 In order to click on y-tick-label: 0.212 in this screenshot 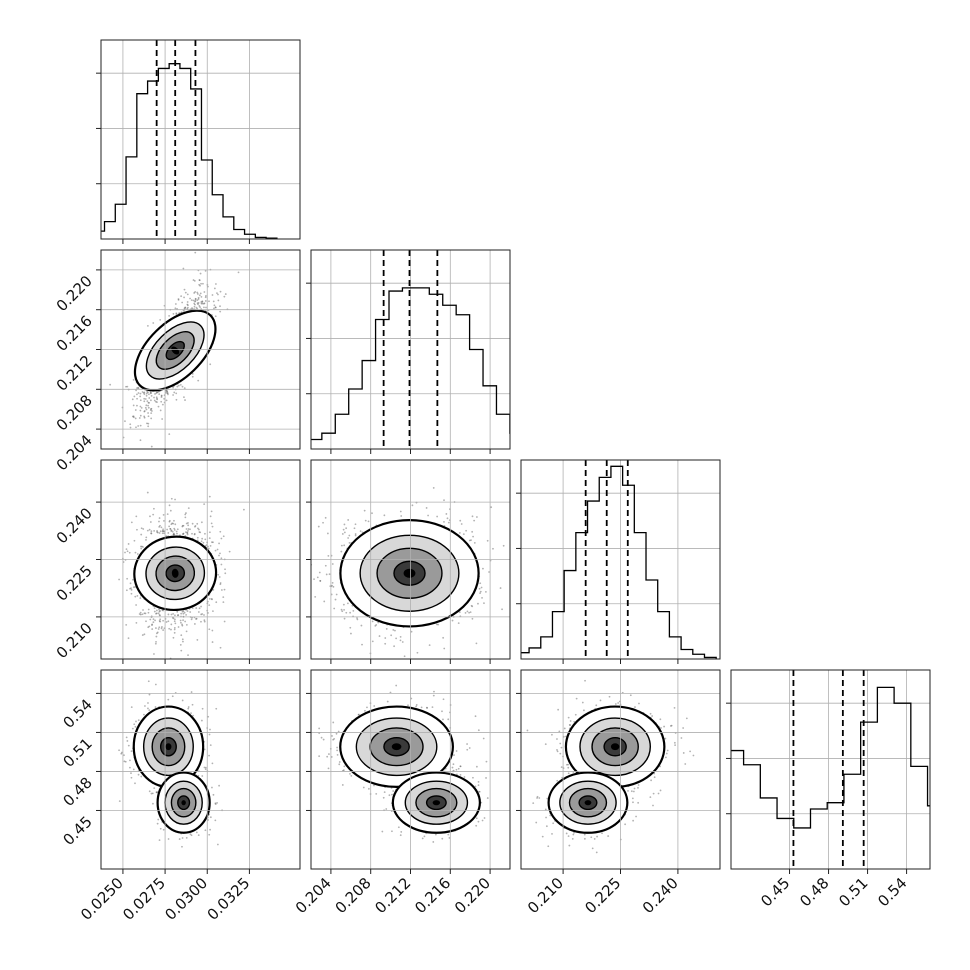, I will do `click(74, 373)`.